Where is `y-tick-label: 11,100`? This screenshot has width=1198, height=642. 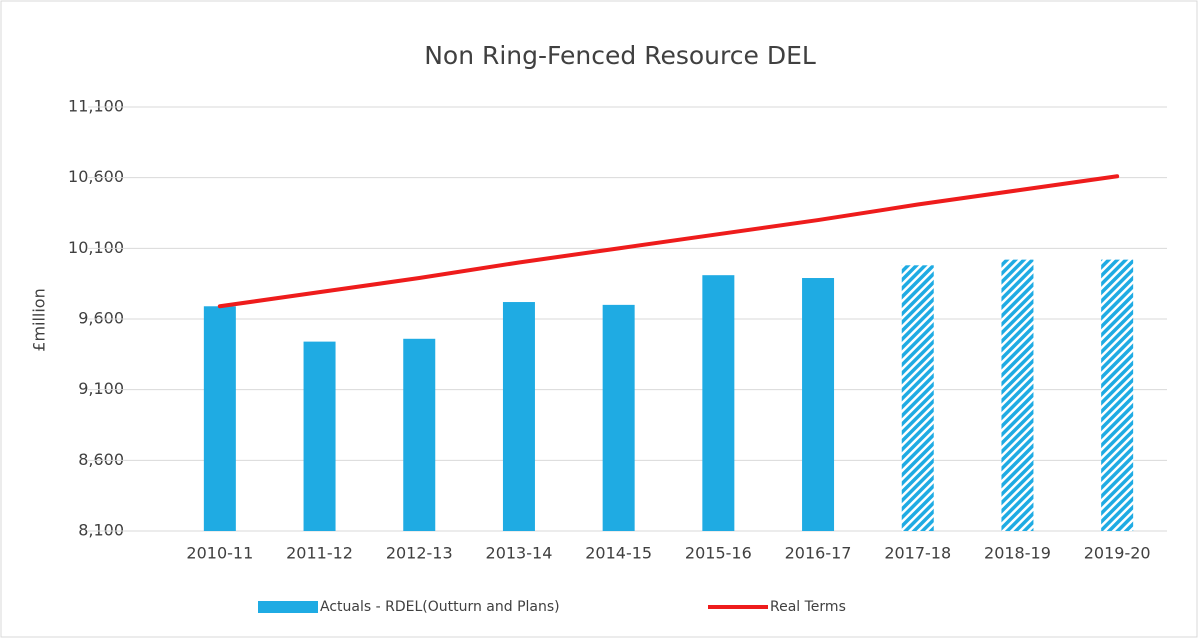
y-tick-label: 11,100 is located at coordinates (96, 106).